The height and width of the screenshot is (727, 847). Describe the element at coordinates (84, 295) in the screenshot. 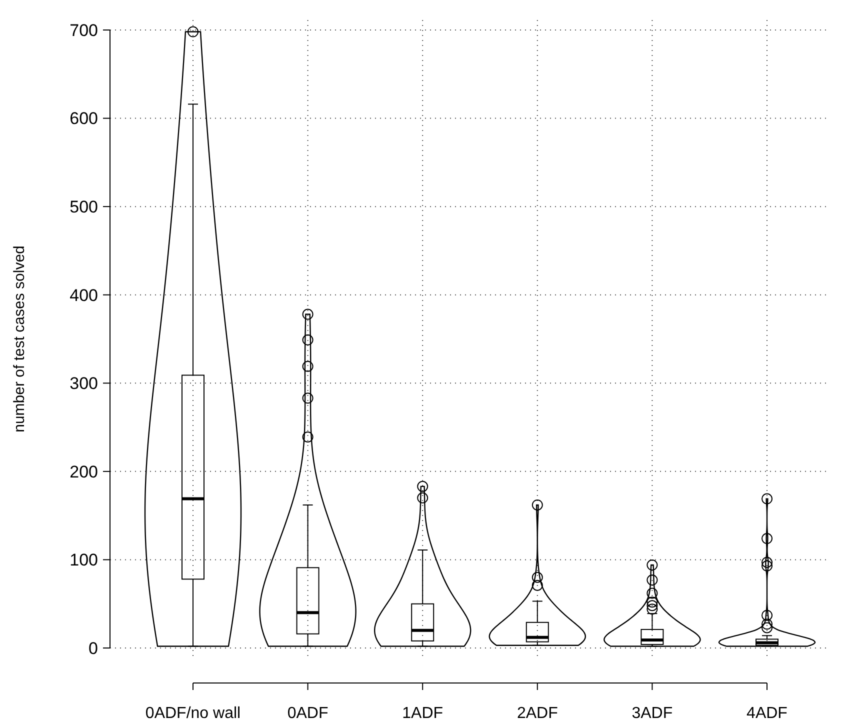

I see `y-tick-label: 400` at that location.